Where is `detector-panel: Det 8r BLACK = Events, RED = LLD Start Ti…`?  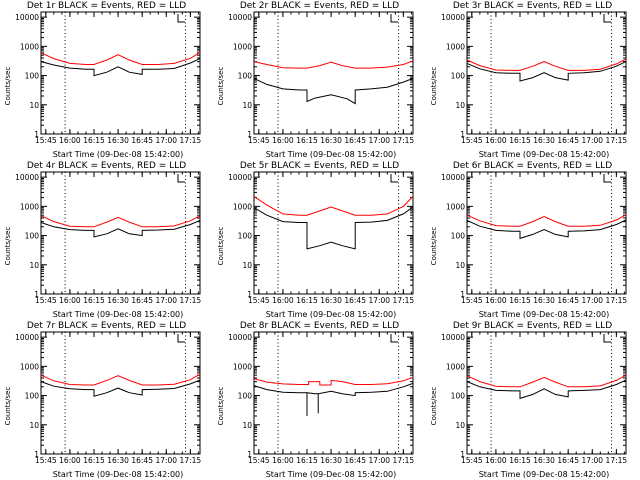
detector-panel: Det 8r BLACK = Events, RED = LLD Start Ti… is located at coordinates (319, 400).